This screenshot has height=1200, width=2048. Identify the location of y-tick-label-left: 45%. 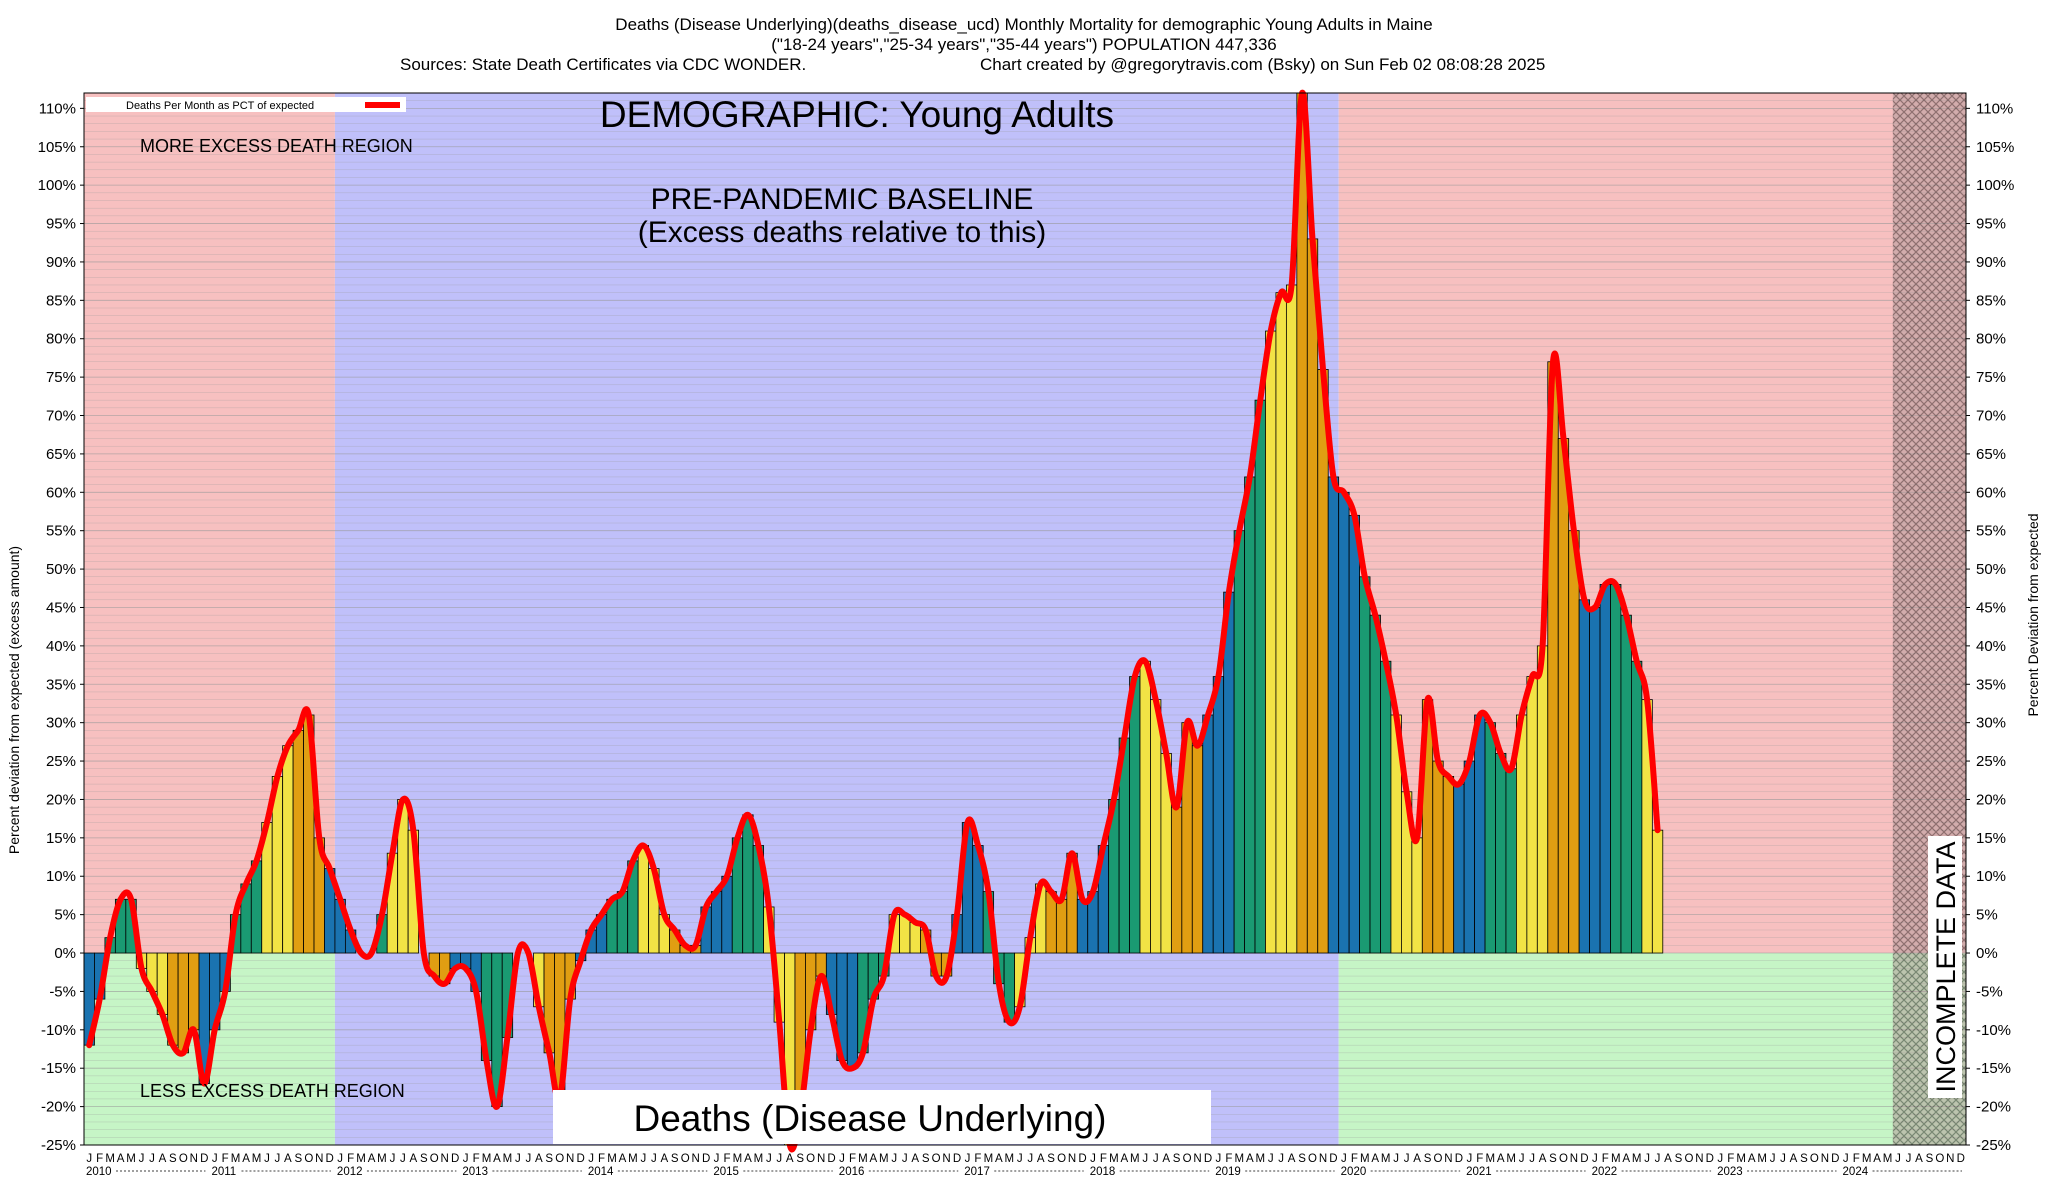
(61, 607).